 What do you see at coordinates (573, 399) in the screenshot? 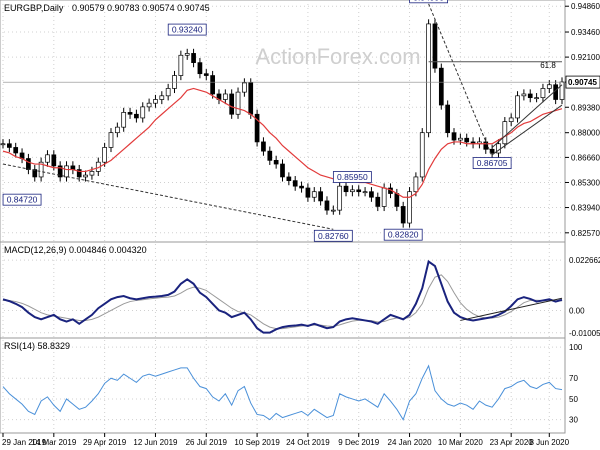
I see `rsi-tick-label: 50` at bounding box center [573, 399].